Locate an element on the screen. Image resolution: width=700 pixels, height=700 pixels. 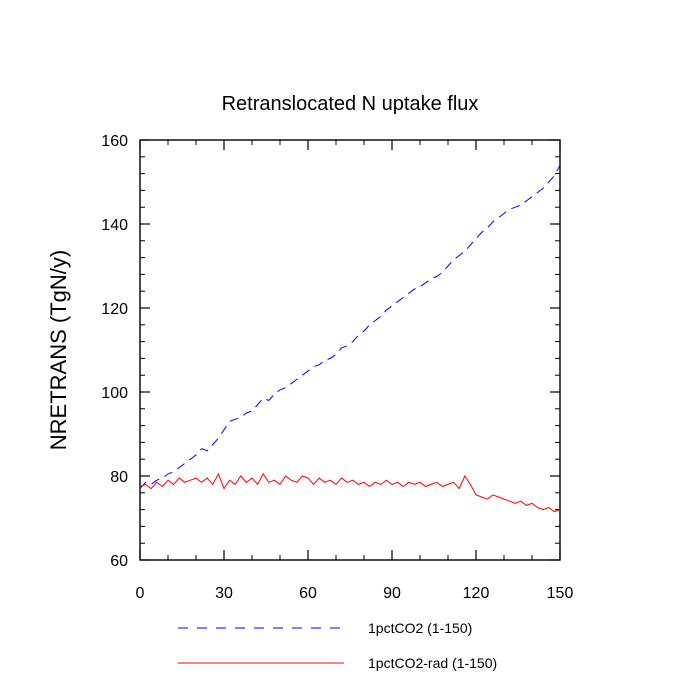
x-tick-label: 90 is located at coordinates (392, 593).